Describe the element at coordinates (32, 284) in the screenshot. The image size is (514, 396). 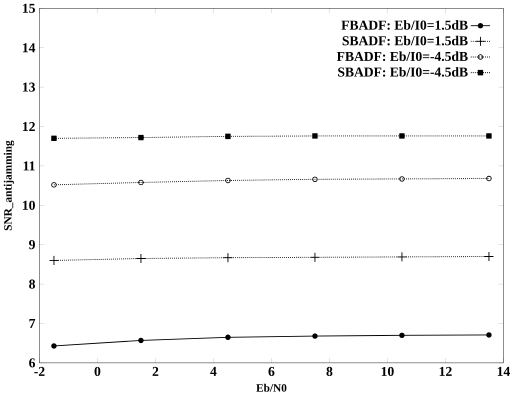
I see `y-tick-label: 8` at that location.